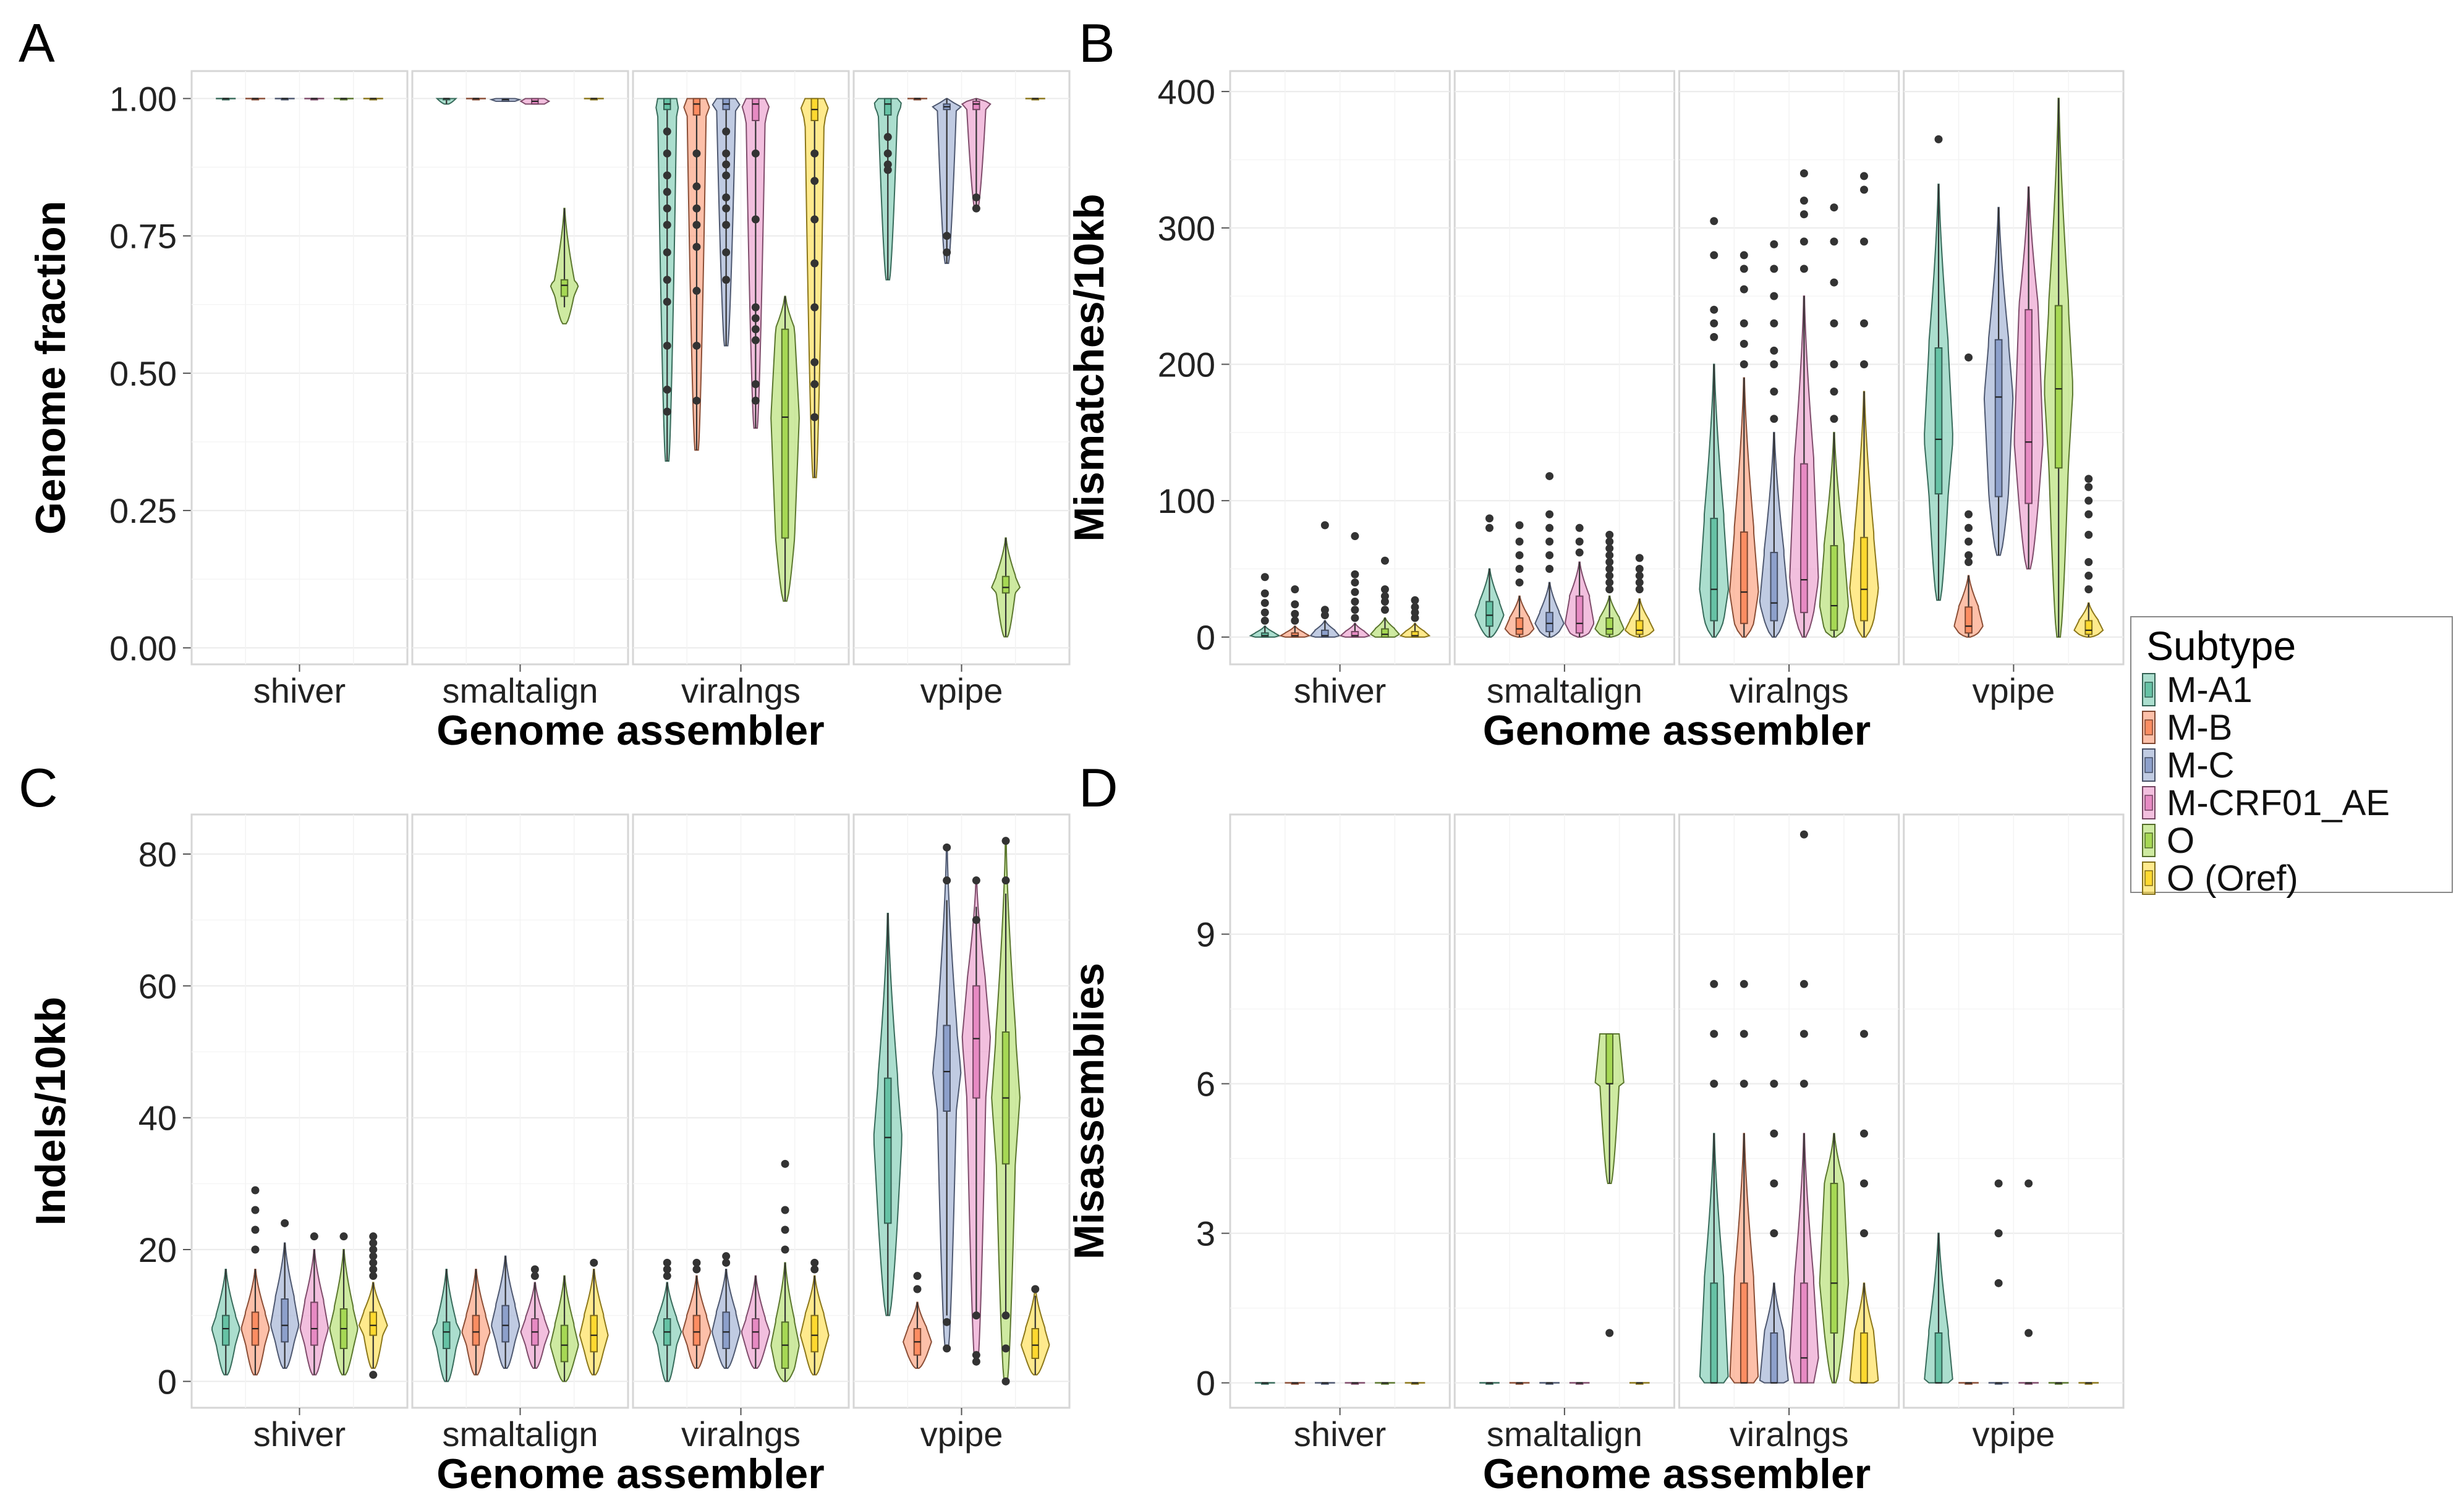 The height and width of the screenshot is (1498, 2464). Describe the element at coordinates (2266, 803) in the screenshot. I see `legend-item: M-CRF01_AE` at that location.